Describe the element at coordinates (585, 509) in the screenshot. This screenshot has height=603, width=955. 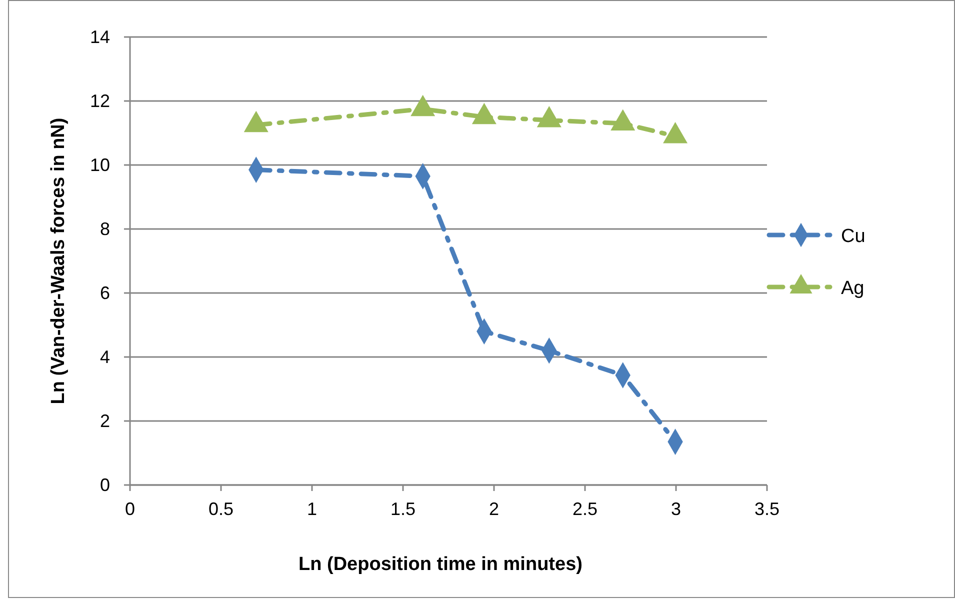
I see `x-tick-label: 2.5` at that location.